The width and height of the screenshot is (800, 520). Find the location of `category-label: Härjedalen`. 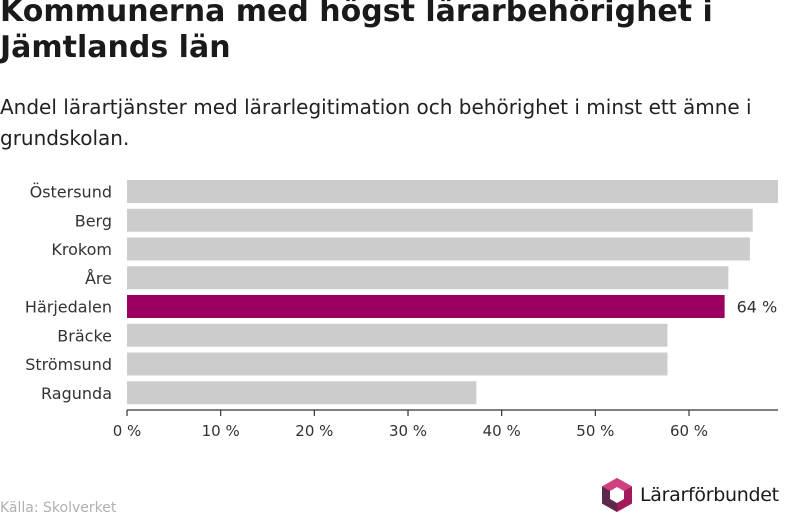

category-label: Härjedalen is located at coordinates (68, 307).